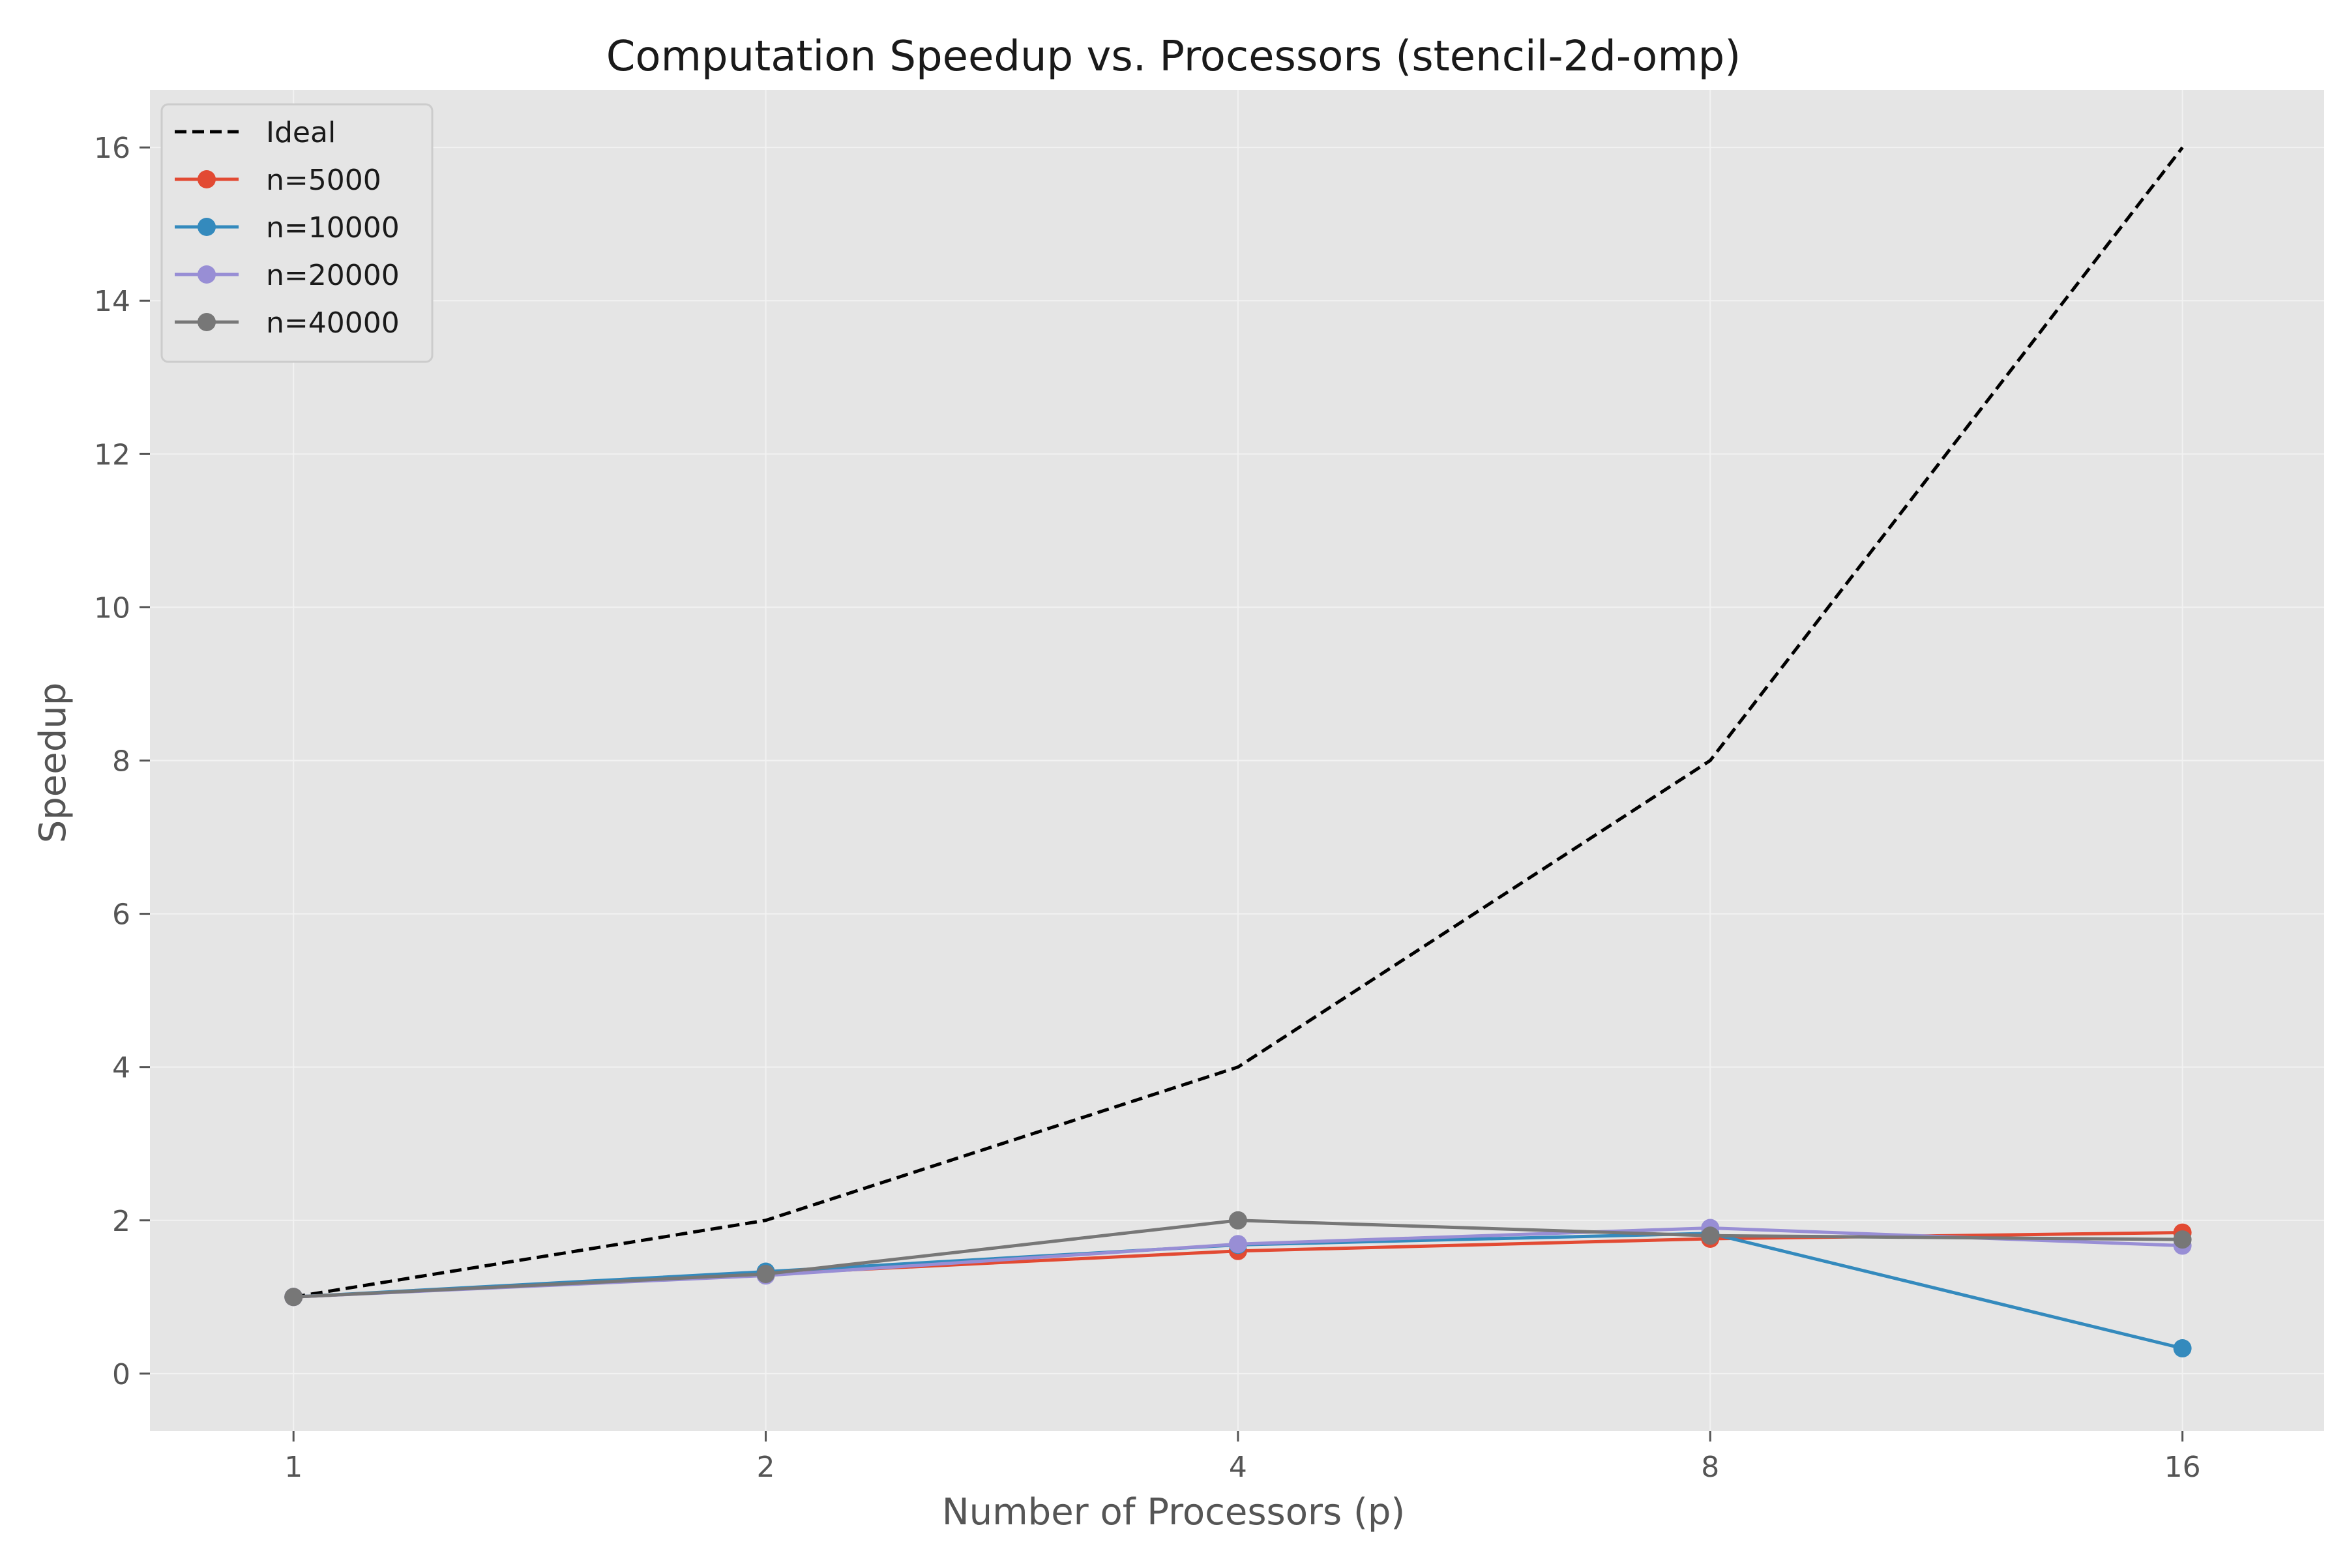 The width and height of the screenshot is (2347, 1568). Describe the element at coordinates (333, 275) in the screenshot. I see `legend-label: n=20000` at that location.